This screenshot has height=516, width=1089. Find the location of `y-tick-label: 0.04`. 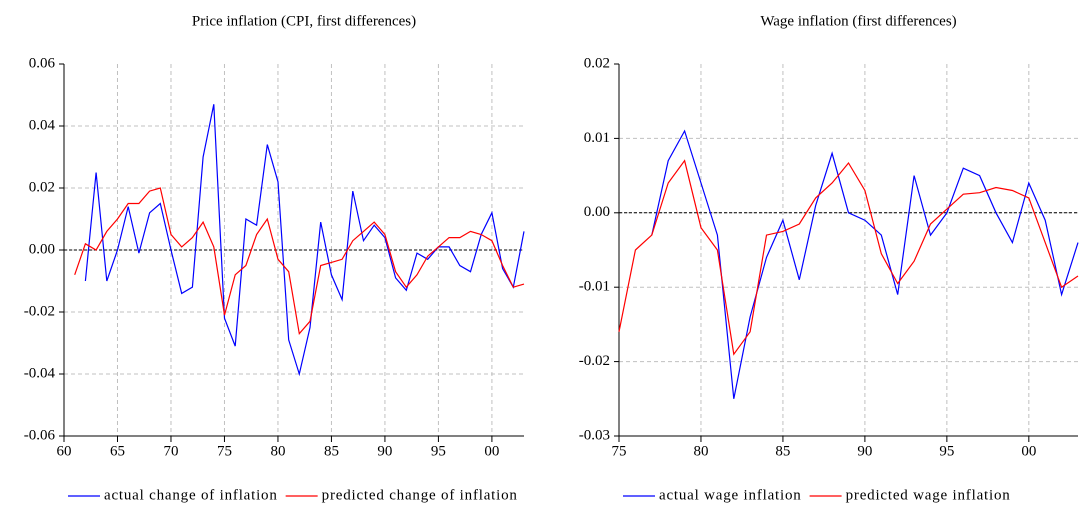

y-tick-label: 0.04 is located at coordinates (42, 125).